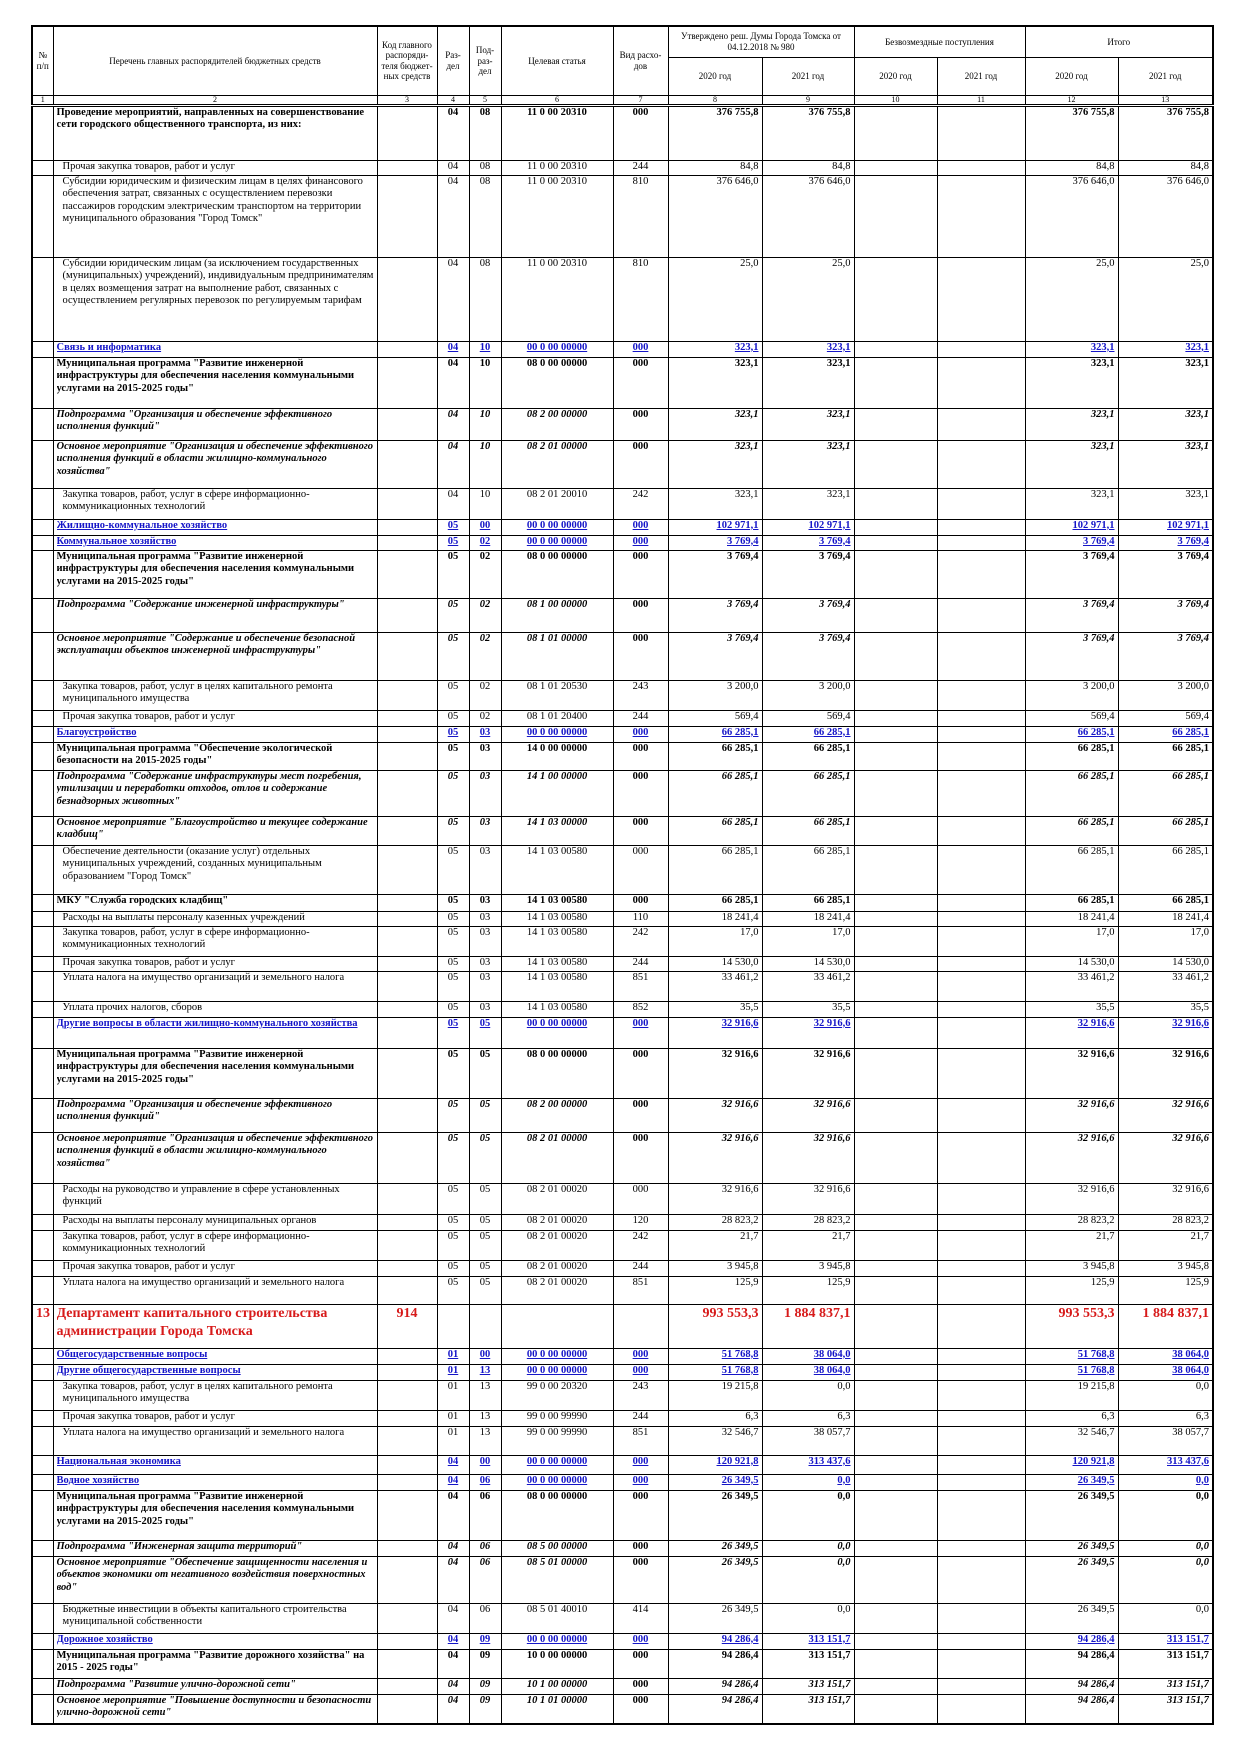 The width and height of the screenshot is (1240, 1754). I want to click on cell-text: 51 768,8, so click(740, 1354).